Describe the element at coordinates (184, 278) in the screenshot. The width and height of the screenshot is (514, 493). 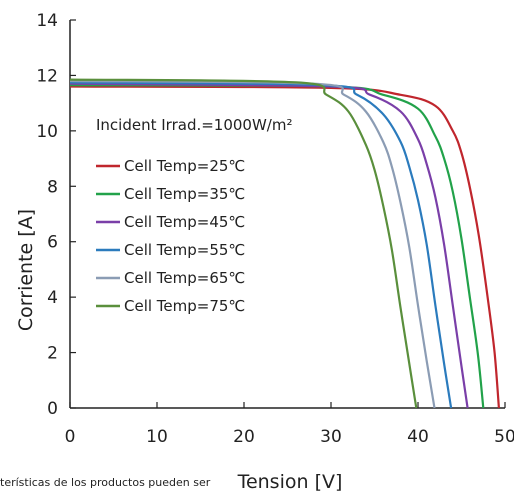
I see `legend-label: Cell Temp=65℃` at that location.